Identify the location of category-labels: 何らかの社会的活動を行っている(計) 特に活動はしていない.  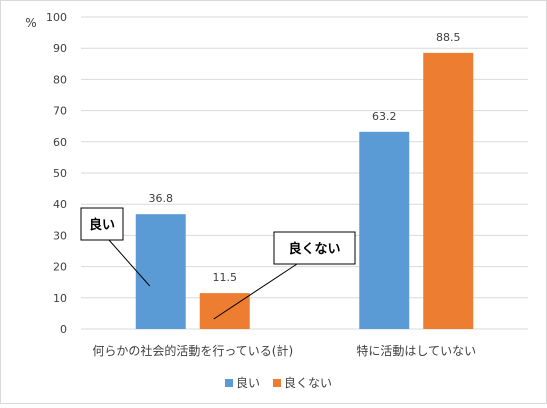
(284, 350).